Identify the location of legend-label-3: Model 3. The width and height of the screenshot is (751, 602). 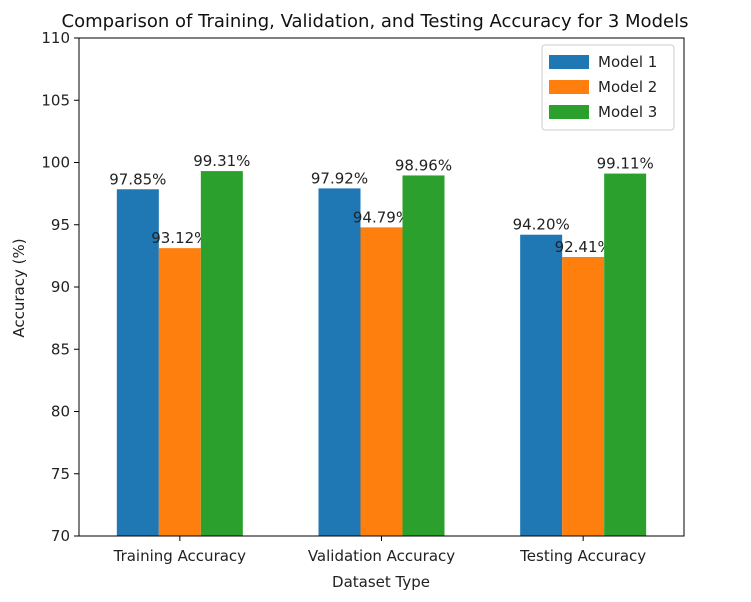
(627, 112).